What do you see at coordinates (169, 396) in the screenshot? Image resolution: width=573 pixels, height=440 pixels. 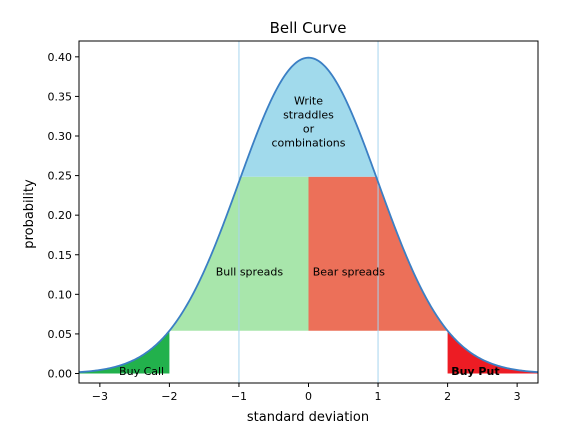 I see `x-tick-label: −2` at bounding box center [169, 396].